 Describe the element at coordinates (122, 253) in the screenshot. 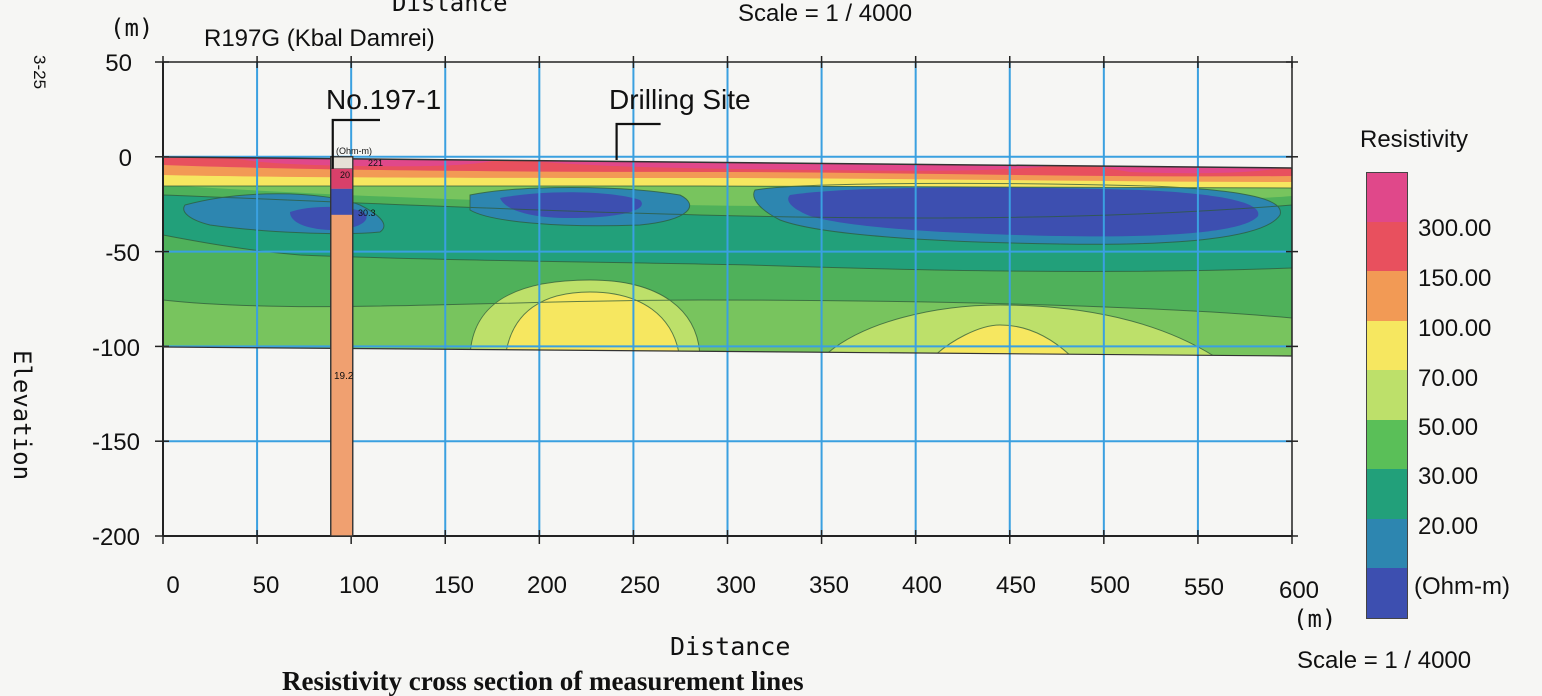

I see `y-tick-label: -50` at that location.